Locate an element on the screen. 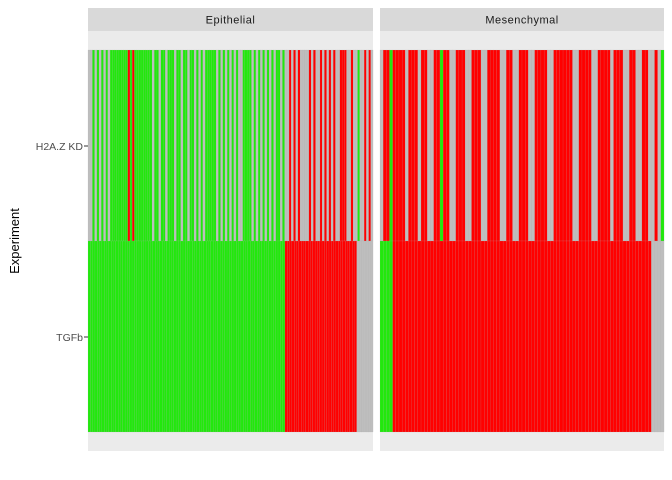 The width and height of the screenshot is (672, 480). y-tick-label-h2az-kd: H2A.Z KD is located at coordinates (60, 147).